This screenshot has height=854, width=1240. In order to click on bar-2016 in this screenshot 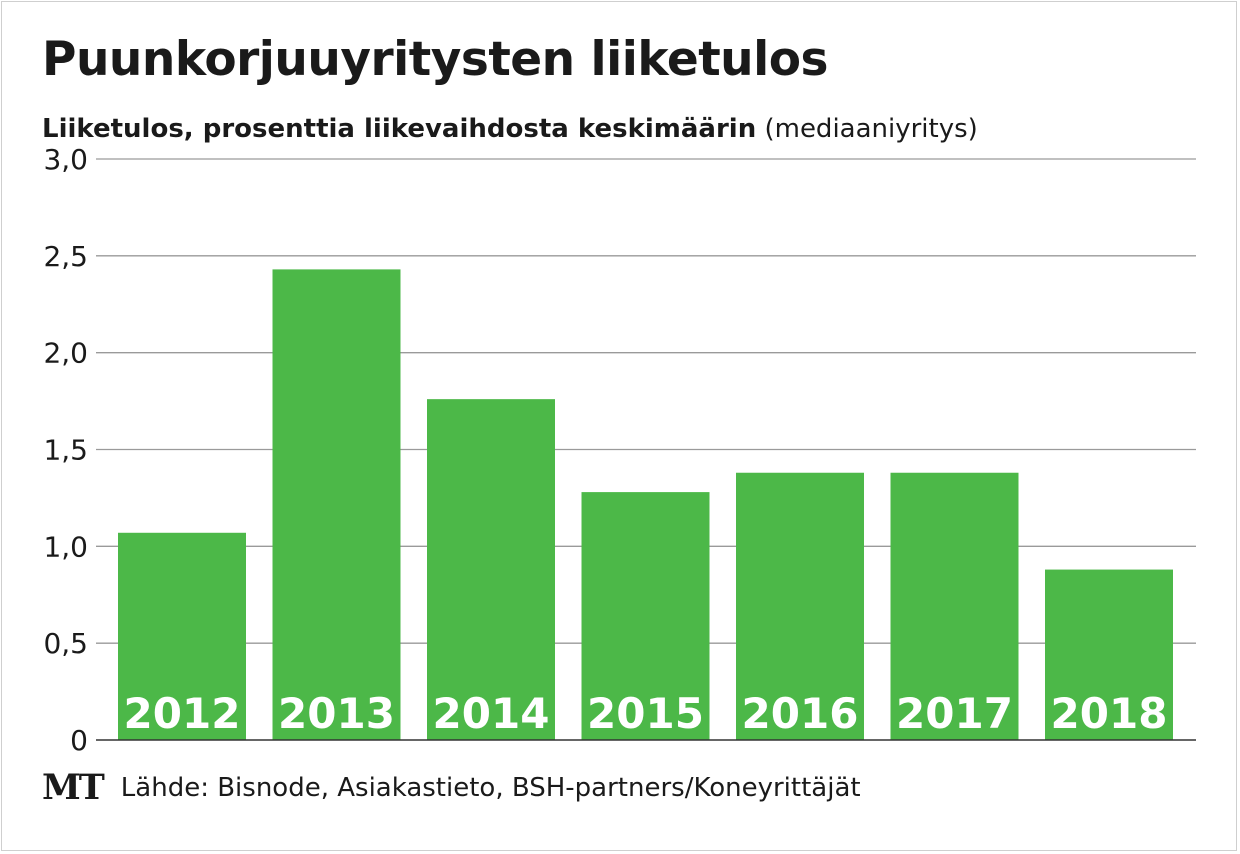, I will do `click(800, 606)`.